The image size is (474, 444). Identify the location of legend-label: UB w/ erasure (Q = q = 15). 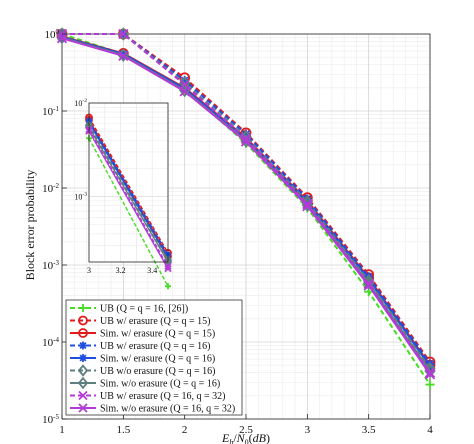
(155, 321).